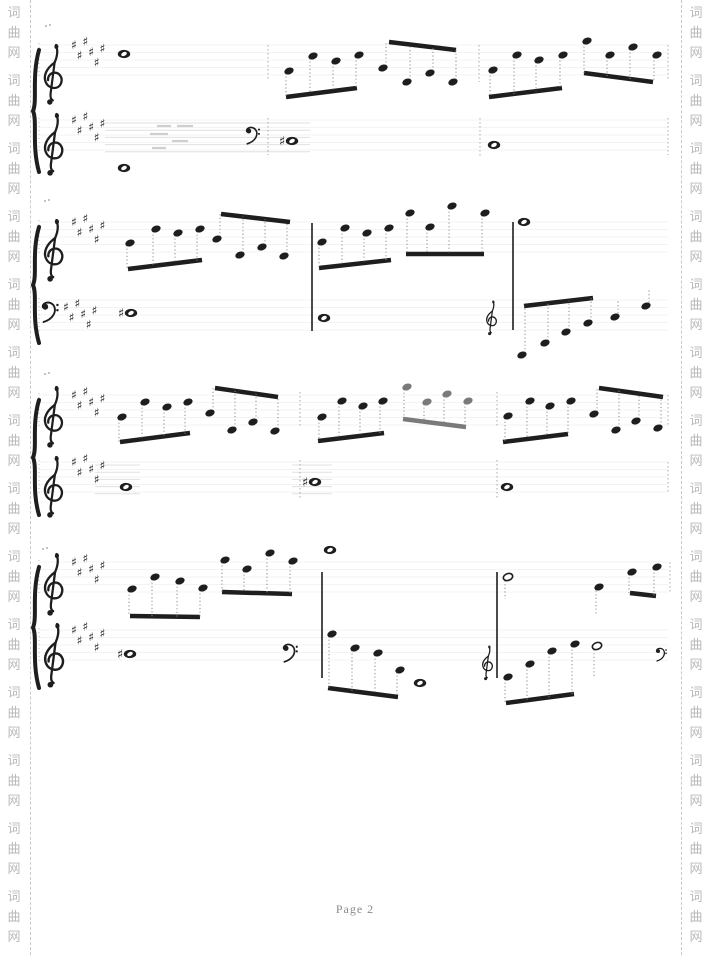 This screenshot has height=955, width=710. I want to click on left-margin-dashed-line, so click(30, 477).